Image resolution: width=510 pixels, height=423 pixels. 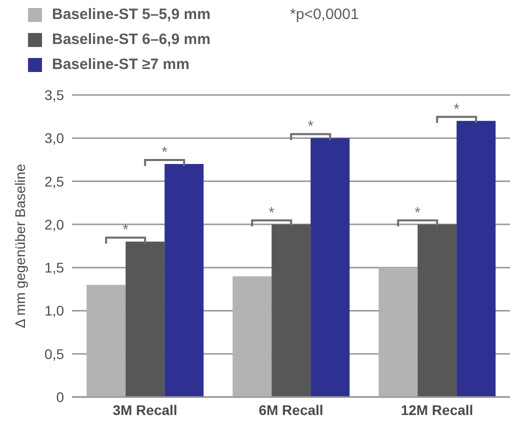 I want to click on y-tick-label: 3,0, so click(x=54, y=138).